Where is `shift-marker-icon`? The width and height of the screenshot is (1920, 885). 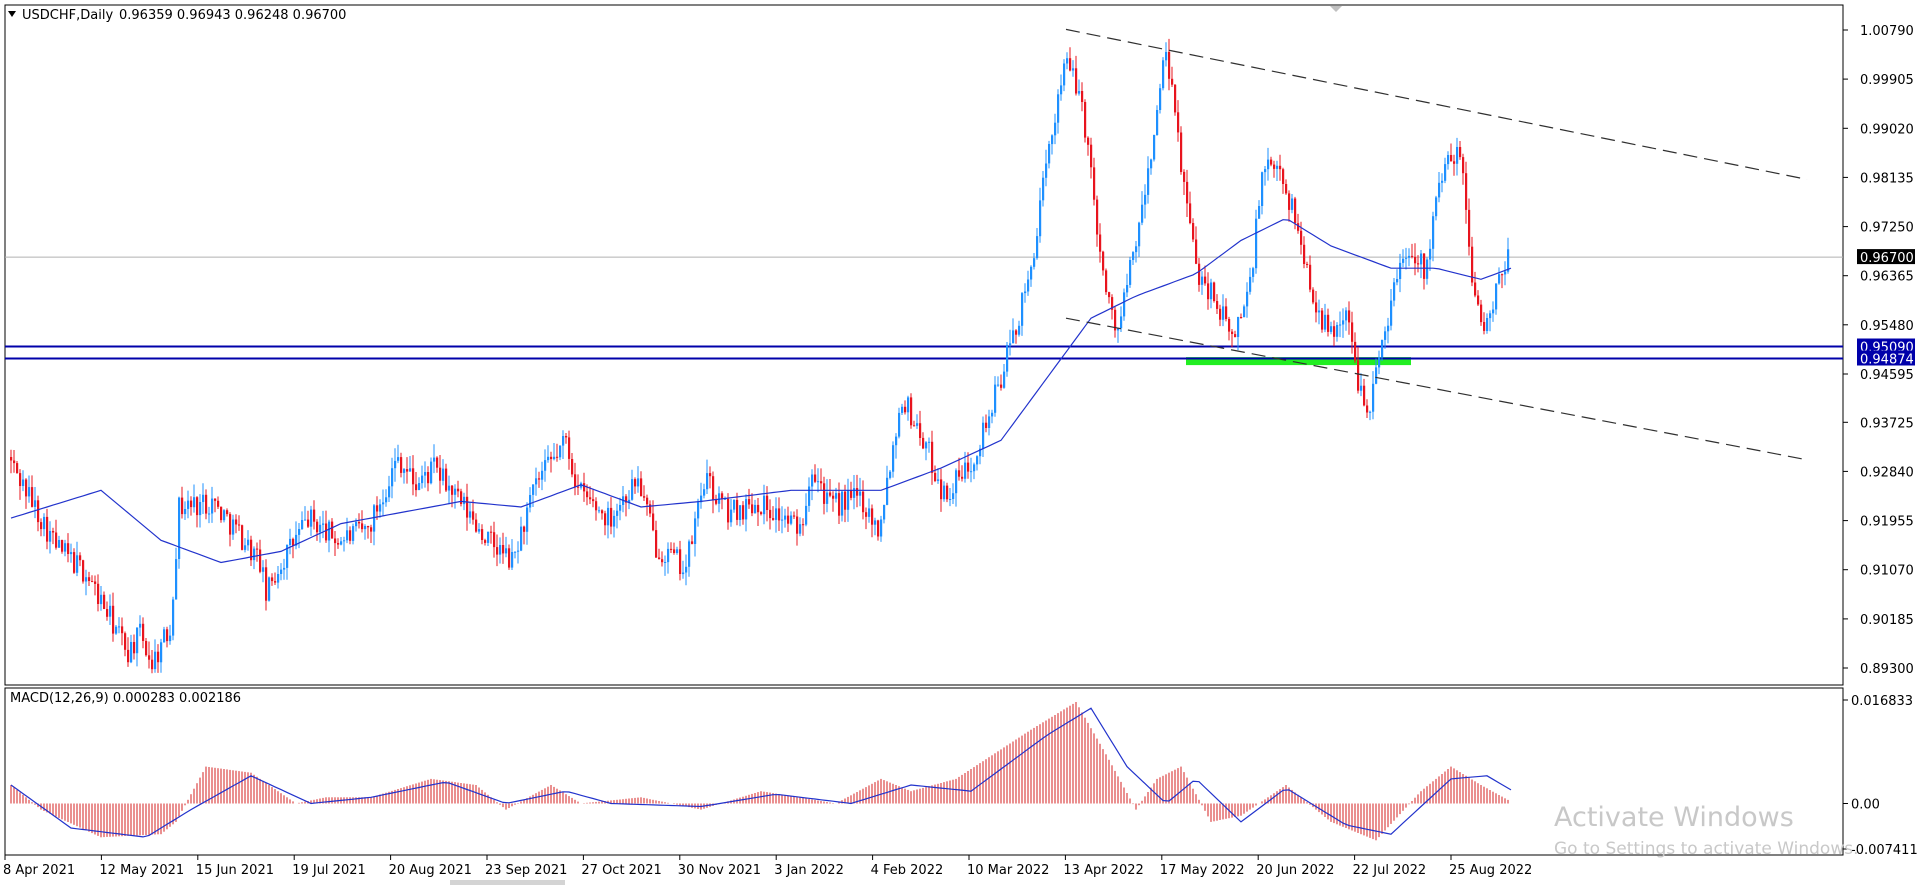
shift-marker-icon is located at coordinates (1336, 9).